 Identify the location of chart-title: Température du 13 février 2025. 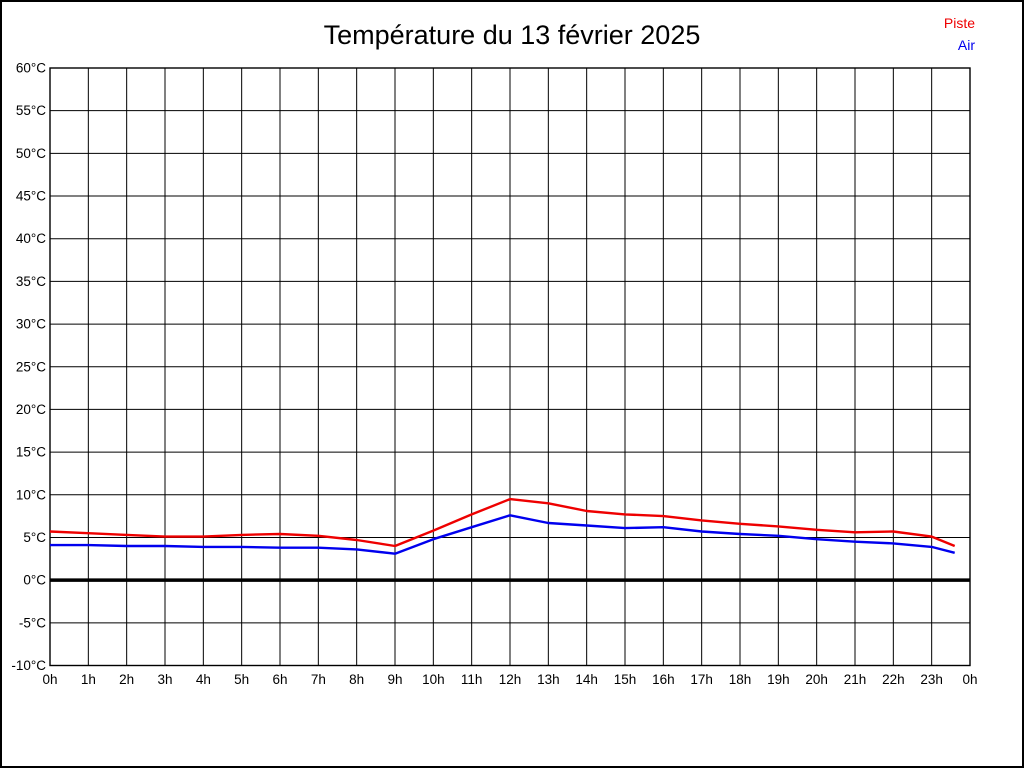
(512, 35).